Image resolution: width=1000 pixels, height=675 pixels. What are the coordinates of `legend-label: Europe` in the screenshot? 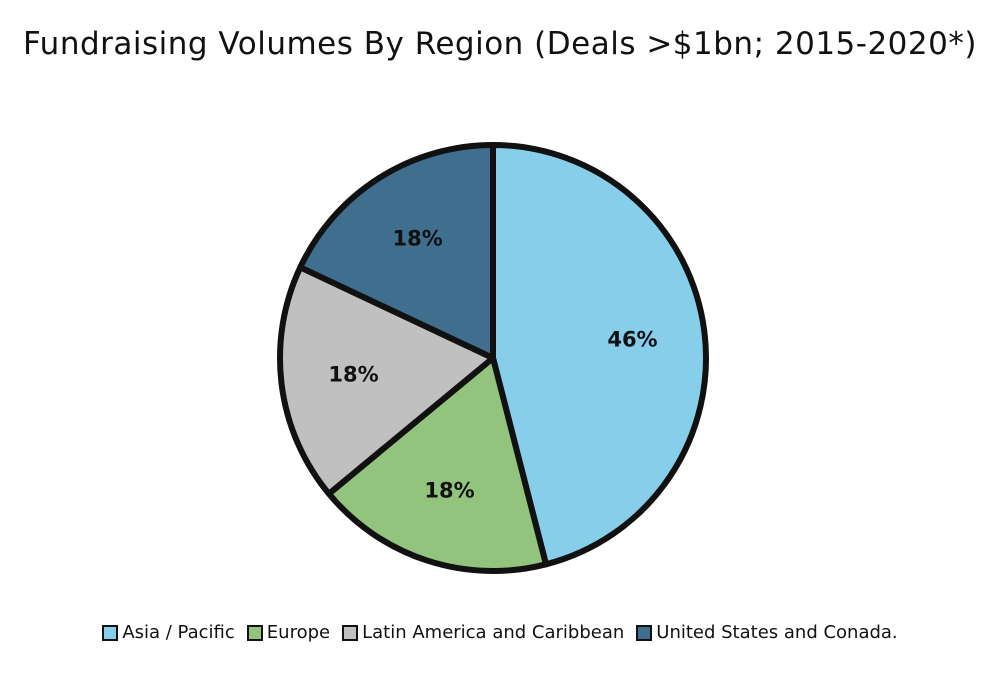 It's located at (298, 632).